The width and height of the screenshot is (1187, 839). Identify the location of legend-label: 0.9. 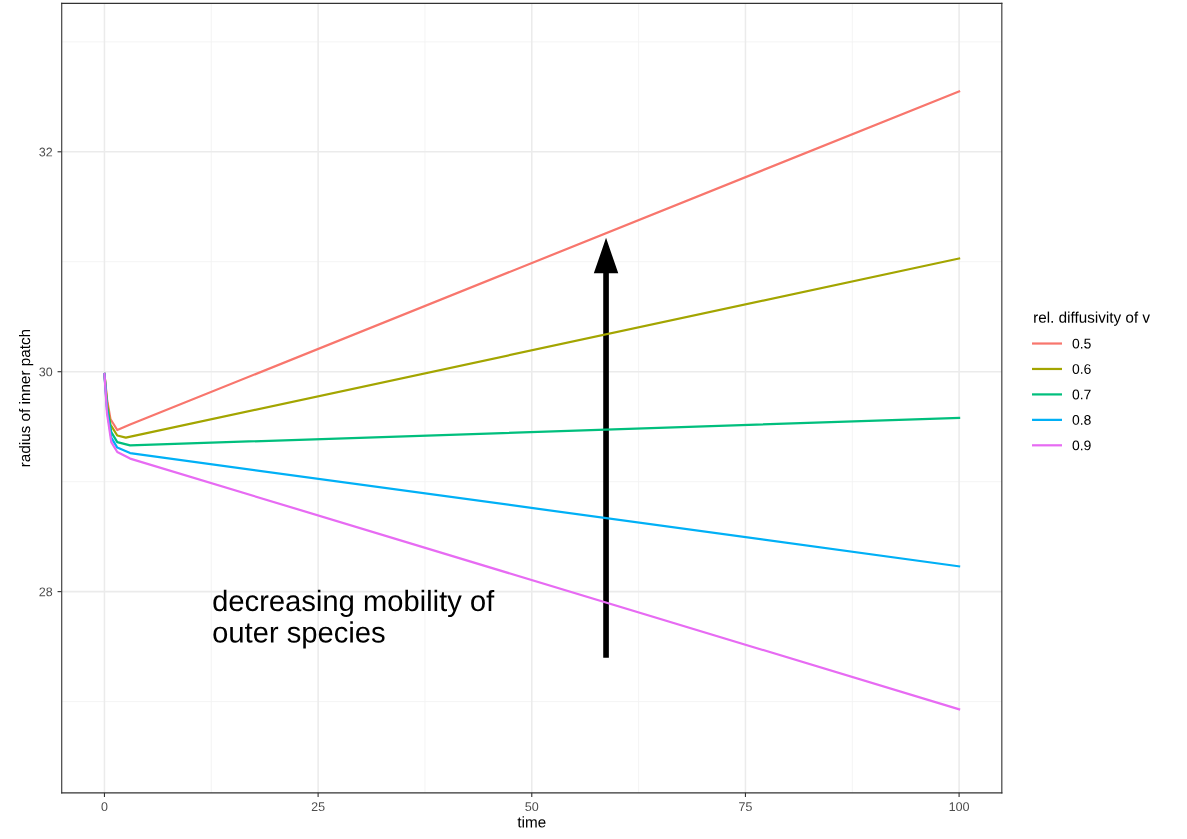
(1081, 445).